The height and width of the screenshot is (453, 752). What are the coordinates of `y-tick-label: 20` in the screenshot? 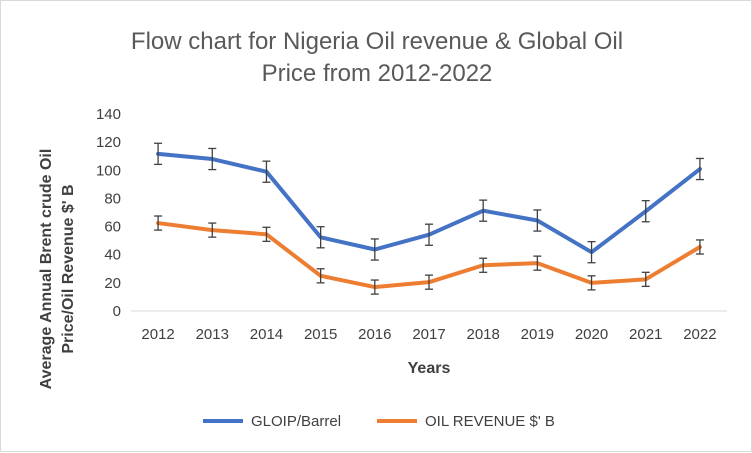 It's located at (112, 283).